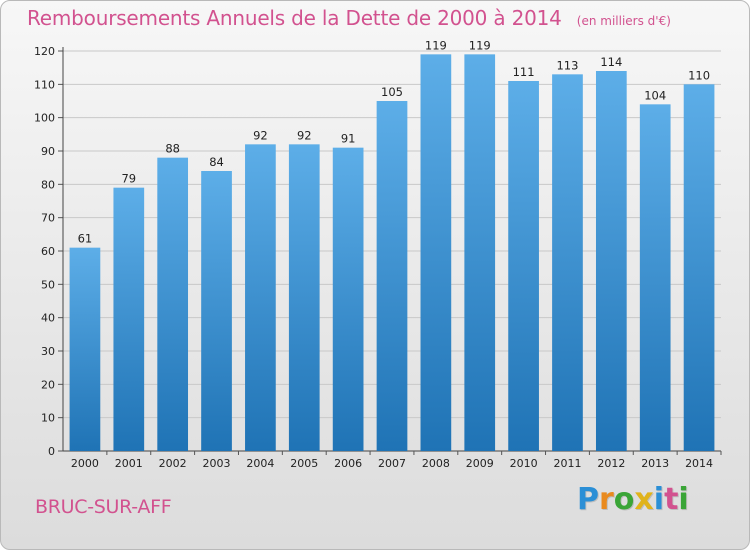 This screenshot has height=550, width=750. I want to click on y-tick-label: 30, so click(48, 351).